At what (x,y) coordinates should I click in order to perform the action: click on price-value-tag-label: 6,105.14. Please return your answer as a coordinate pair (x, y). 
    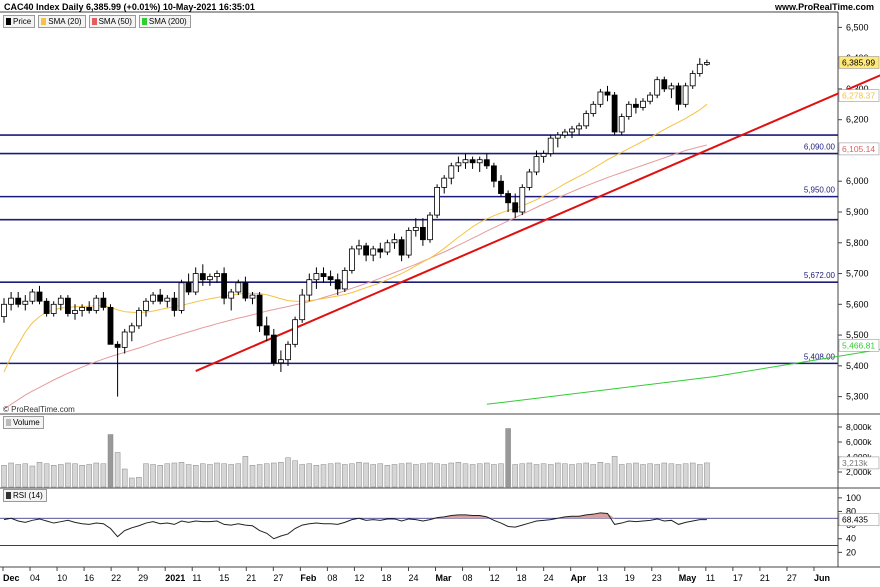
    Looking at the image, I should click on (858, 149).